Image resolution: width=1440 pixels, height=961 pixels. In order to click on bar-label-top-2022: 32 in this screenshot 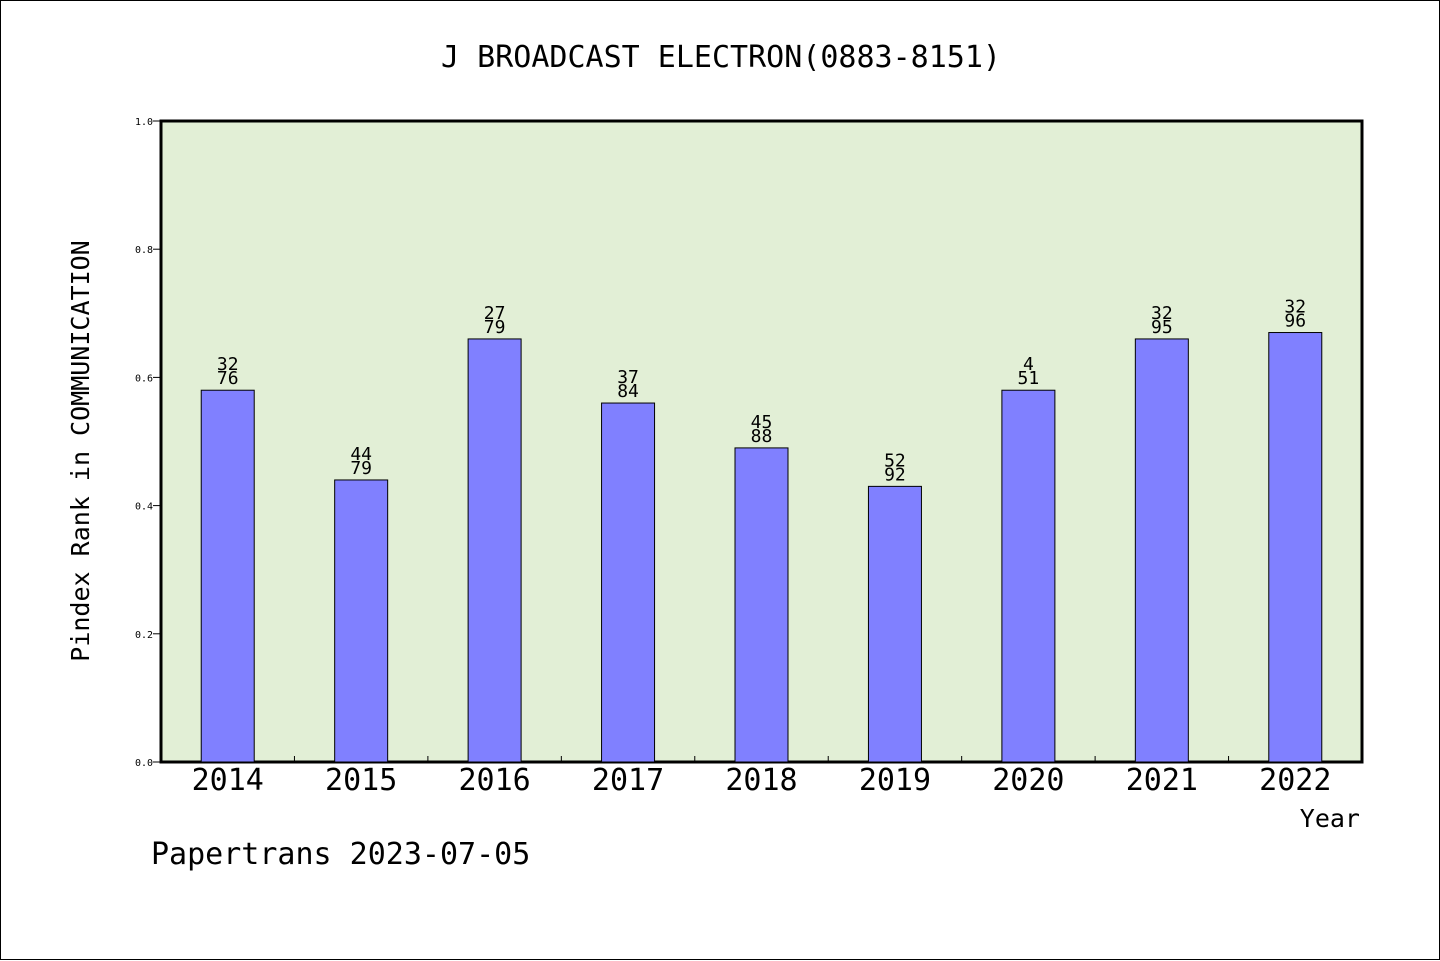, I will do `click(1295, 307)`.